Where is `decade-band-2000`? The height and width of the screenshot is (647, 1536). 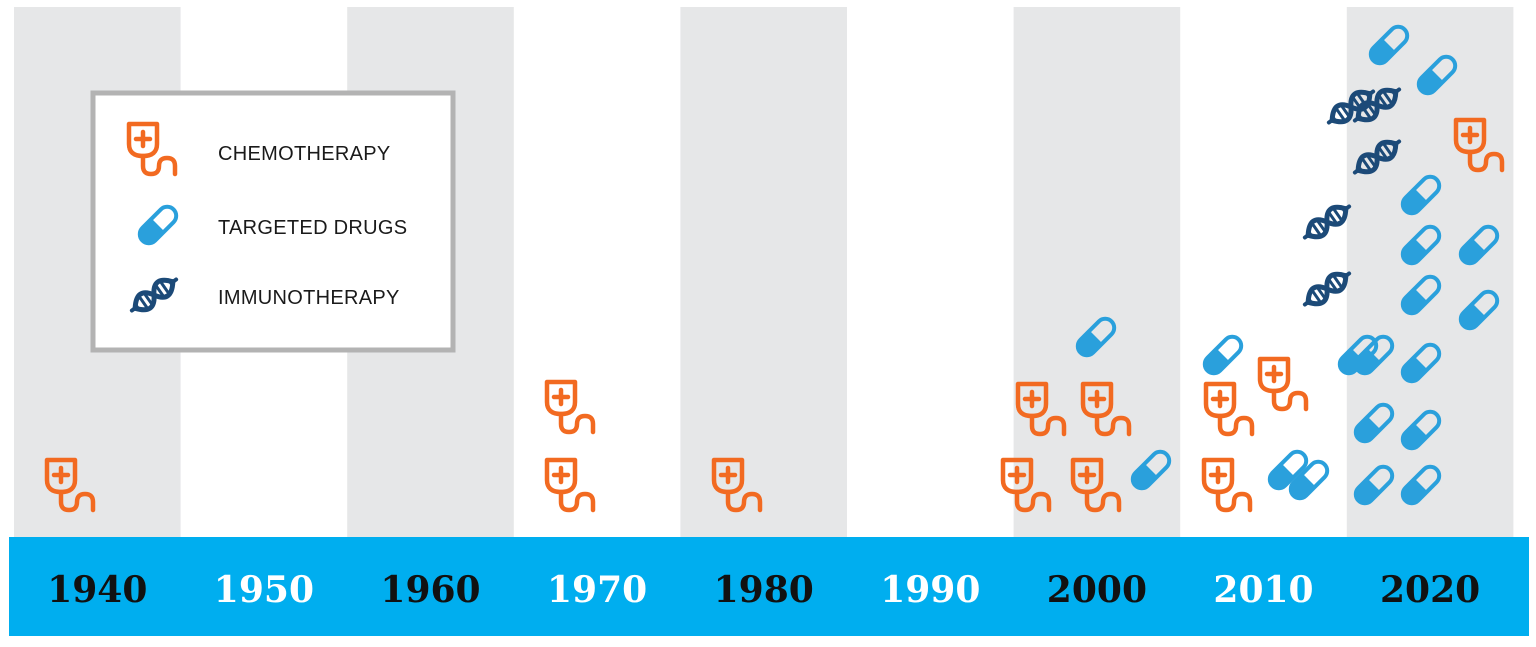 decade-band-2000 is located at coordinates (1097, 272).